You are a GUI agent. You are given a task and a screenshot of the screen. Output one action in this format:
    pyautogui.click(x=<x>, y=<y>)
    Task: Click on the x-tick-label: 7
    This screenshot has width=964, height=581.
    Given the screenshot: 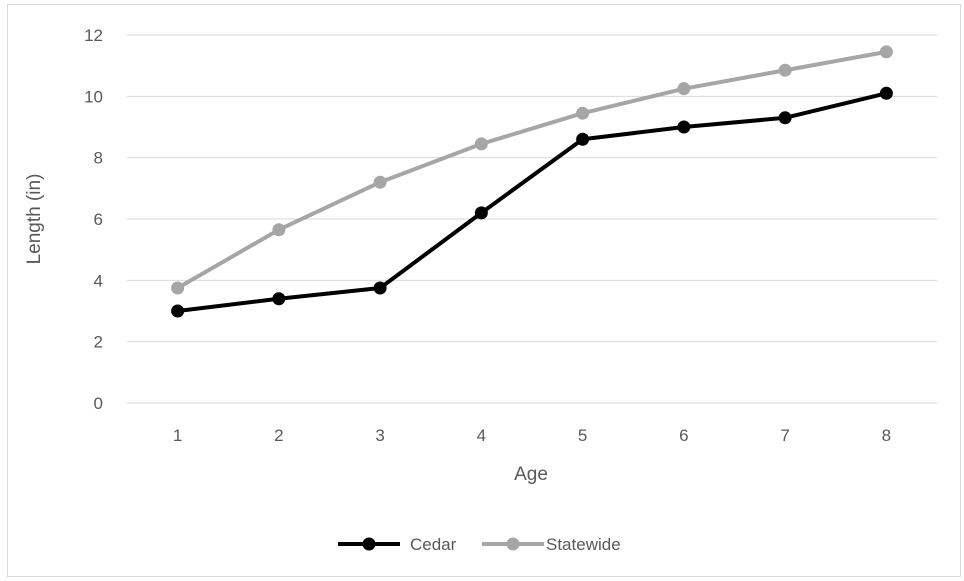 What is the action you would take?
    pyautogui.click(x=784, y=435)
    